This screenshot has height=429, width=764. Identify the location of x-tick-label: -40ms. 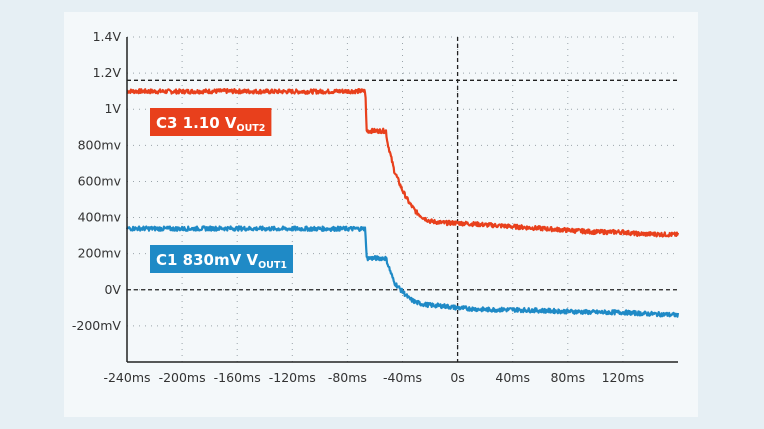
(402, 377).